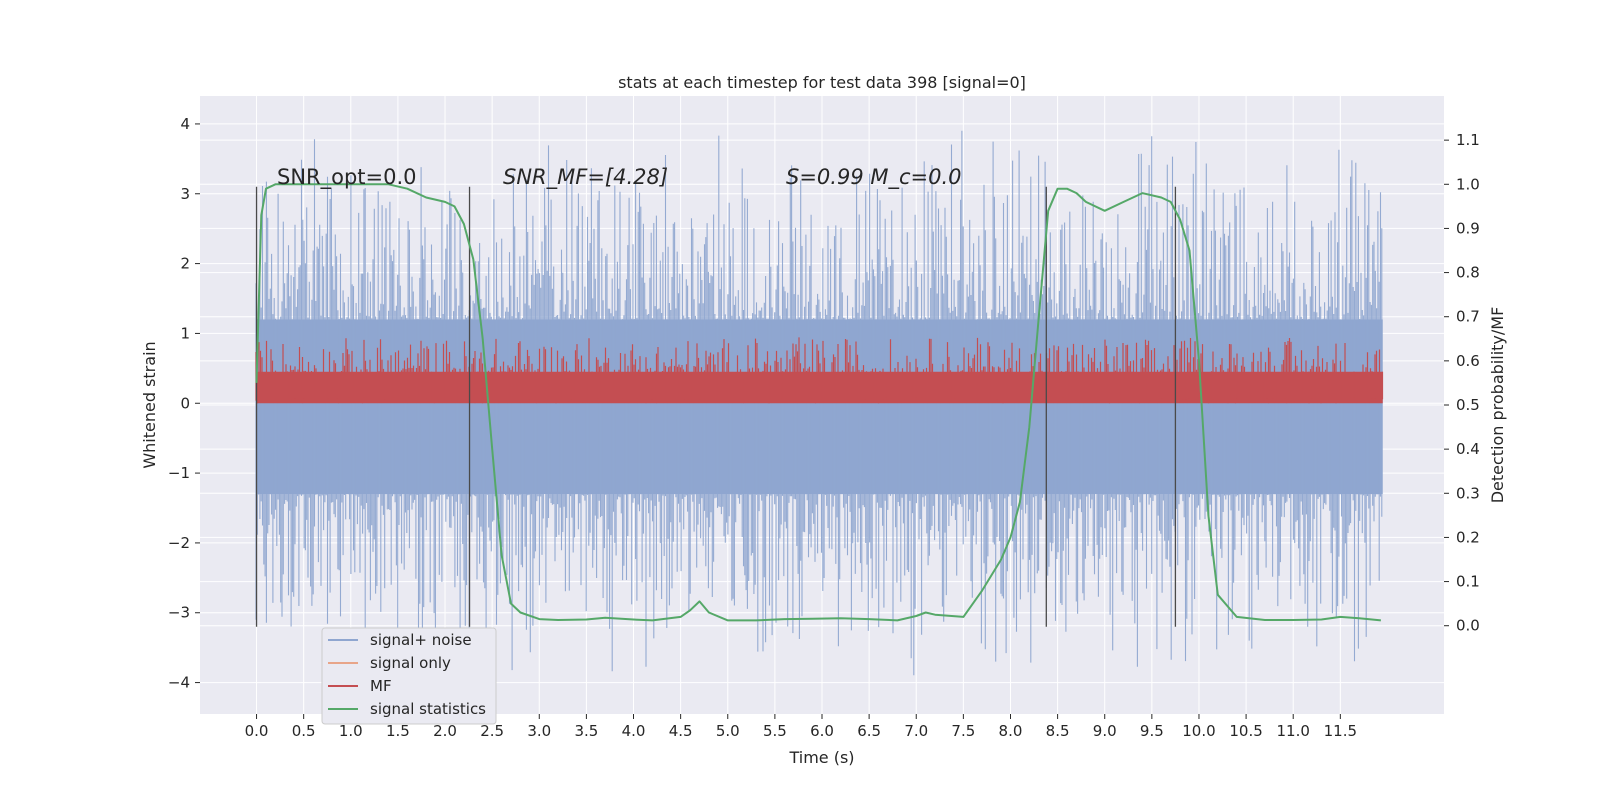 The image size is (1600, 800). What do you see at coordinates (1058, 731) in the screenshot?
I see `x-tick-label: 8.5` at bounding box center [1058, 731].